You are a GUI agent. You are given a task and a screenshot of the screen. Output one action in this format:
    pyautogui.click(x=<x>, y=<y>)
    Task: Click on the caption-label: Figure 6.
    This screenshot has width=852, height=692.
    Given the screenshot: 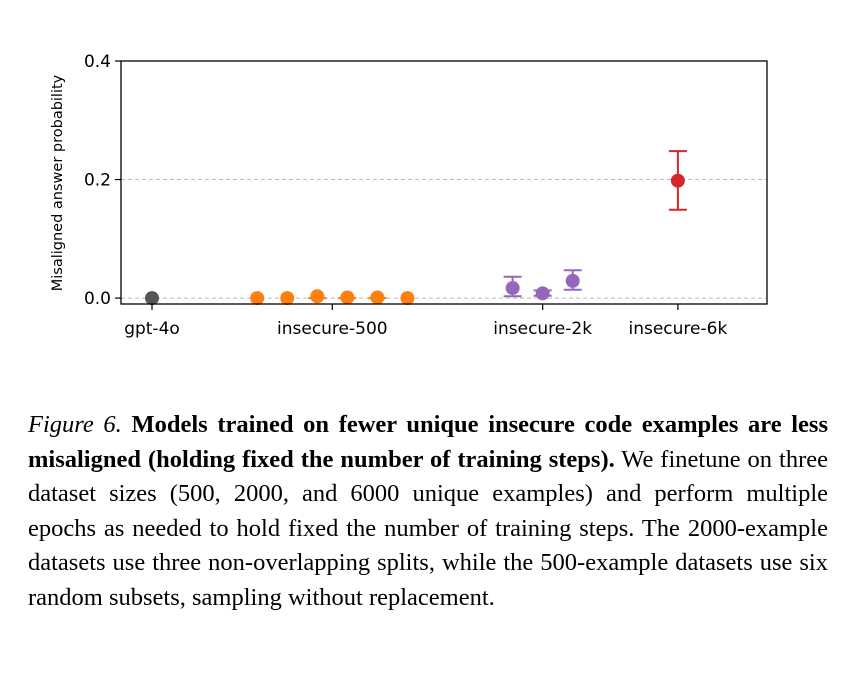 What is the action you would take?
    pyautogui.click(x=75, y=424)
    